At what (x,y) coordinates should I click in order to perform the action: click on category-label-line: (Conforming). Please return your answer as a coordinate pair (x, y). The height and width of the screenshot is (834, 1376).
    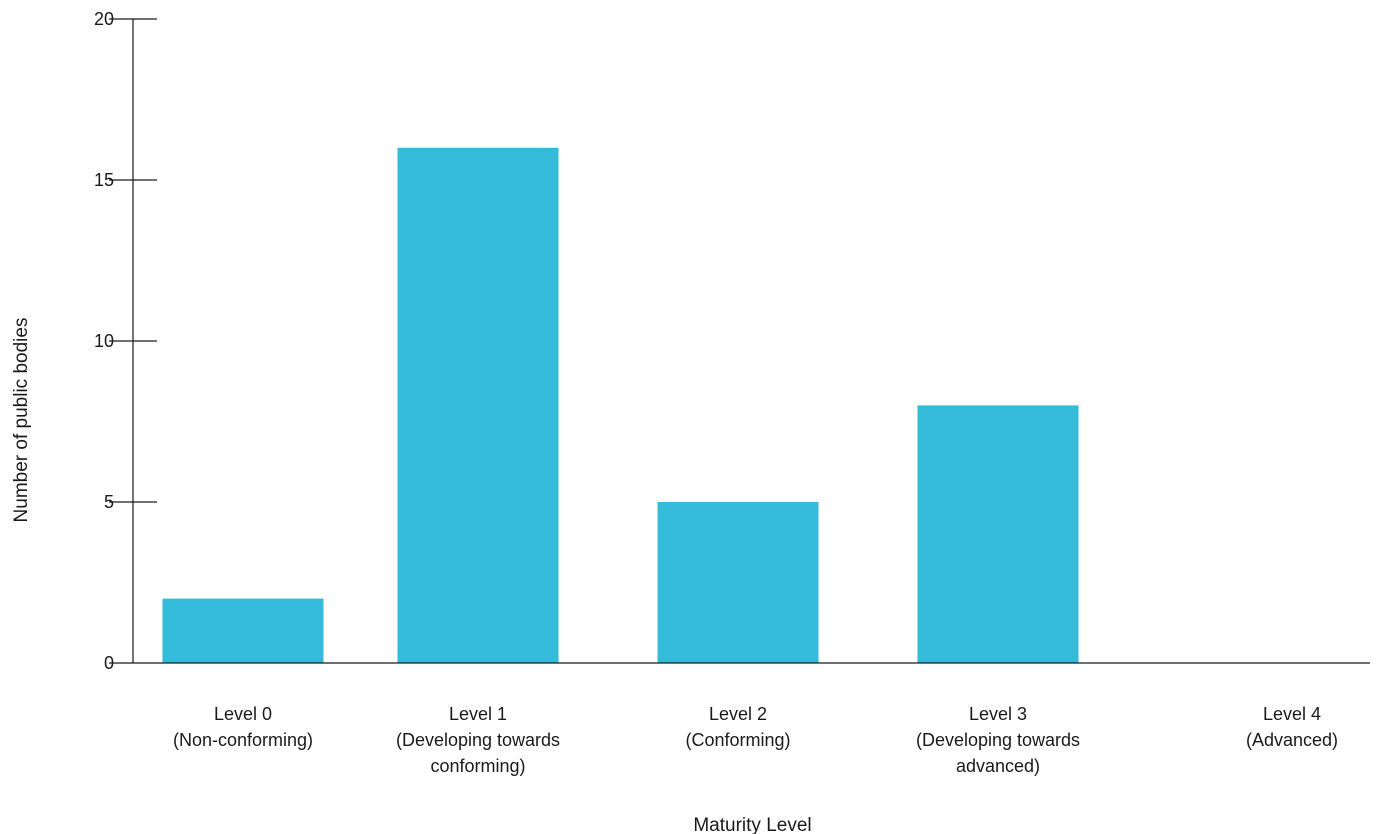
    Looking at the image, I should click on (737, 740).